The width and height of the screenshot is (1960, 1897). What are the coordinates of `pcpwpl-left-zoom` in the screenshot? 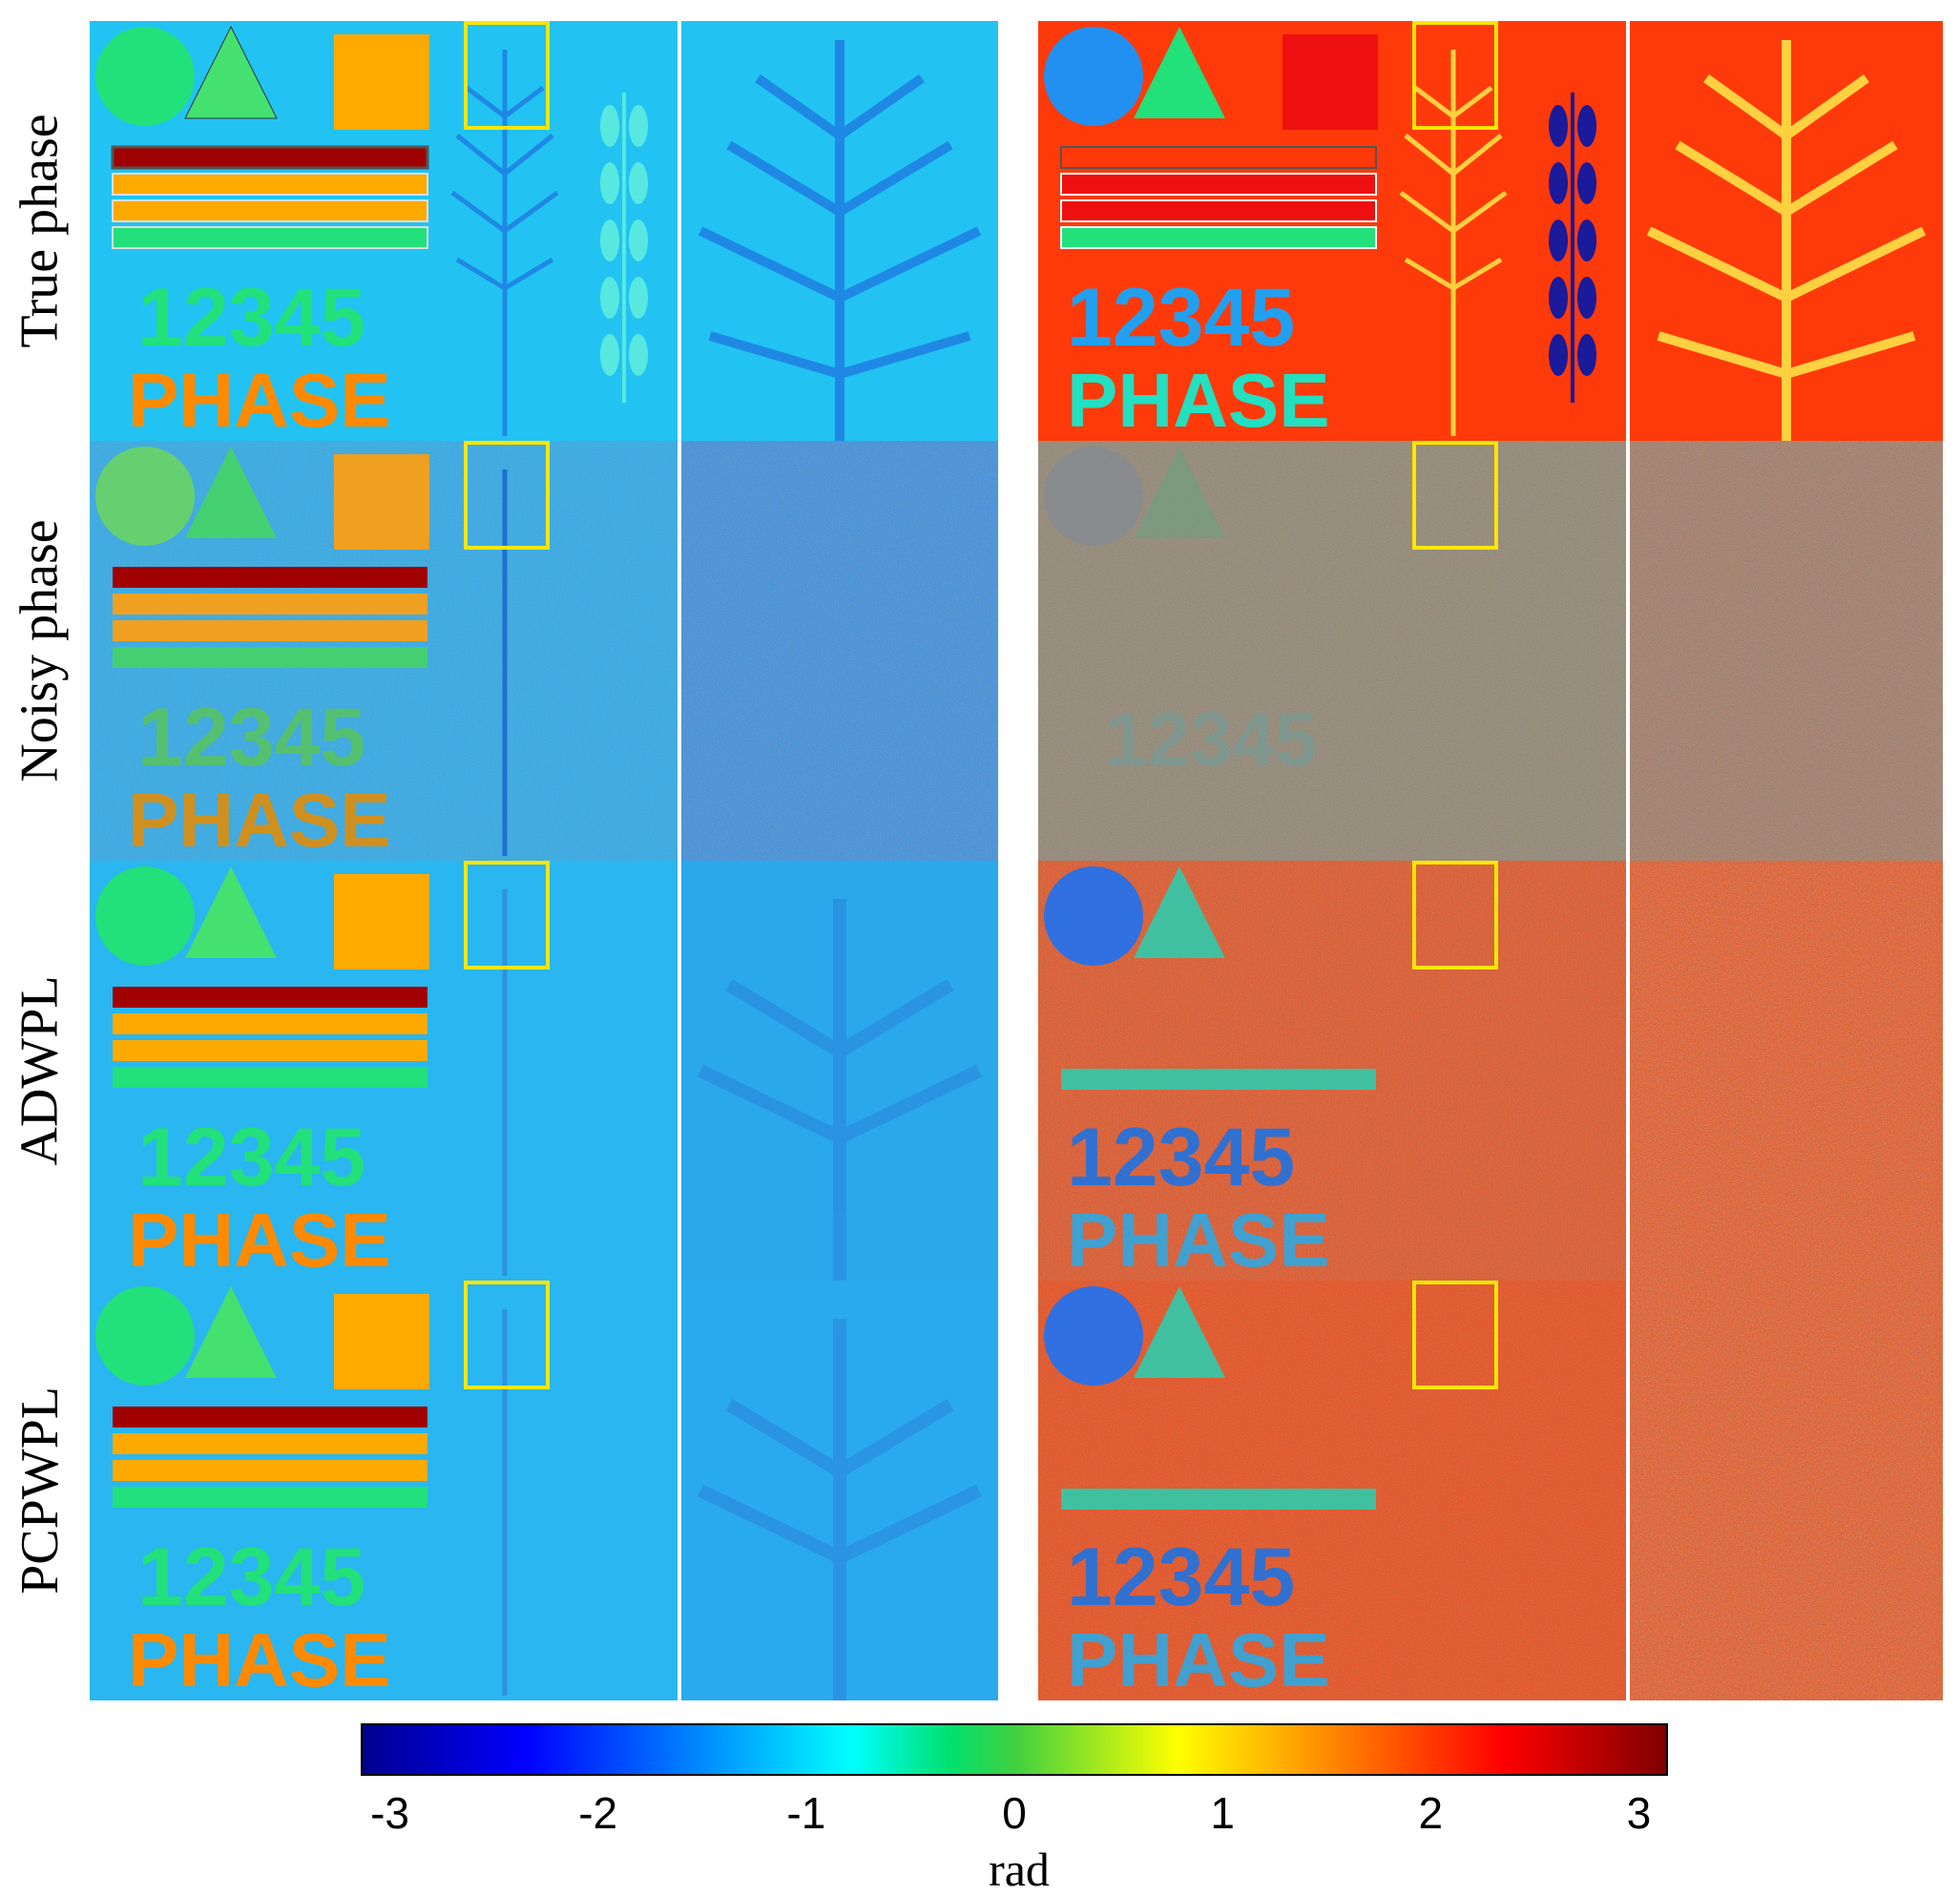 It's located at (839, 1490).